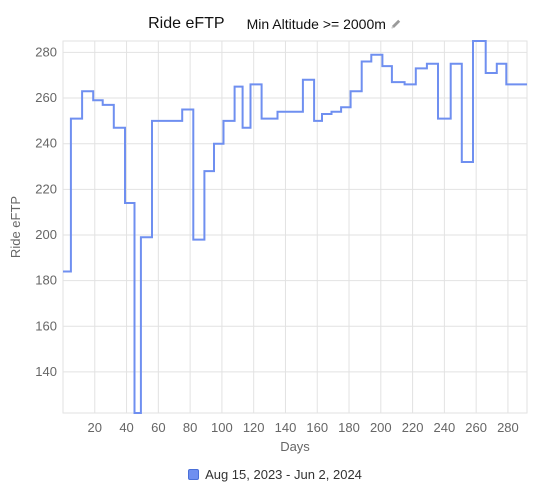 Image resolution: width=550 pixels, height=500 pixels. Describe the element at coordinates (46, 234) in the screenshot. I see `y-tick-label: 200` at that location.